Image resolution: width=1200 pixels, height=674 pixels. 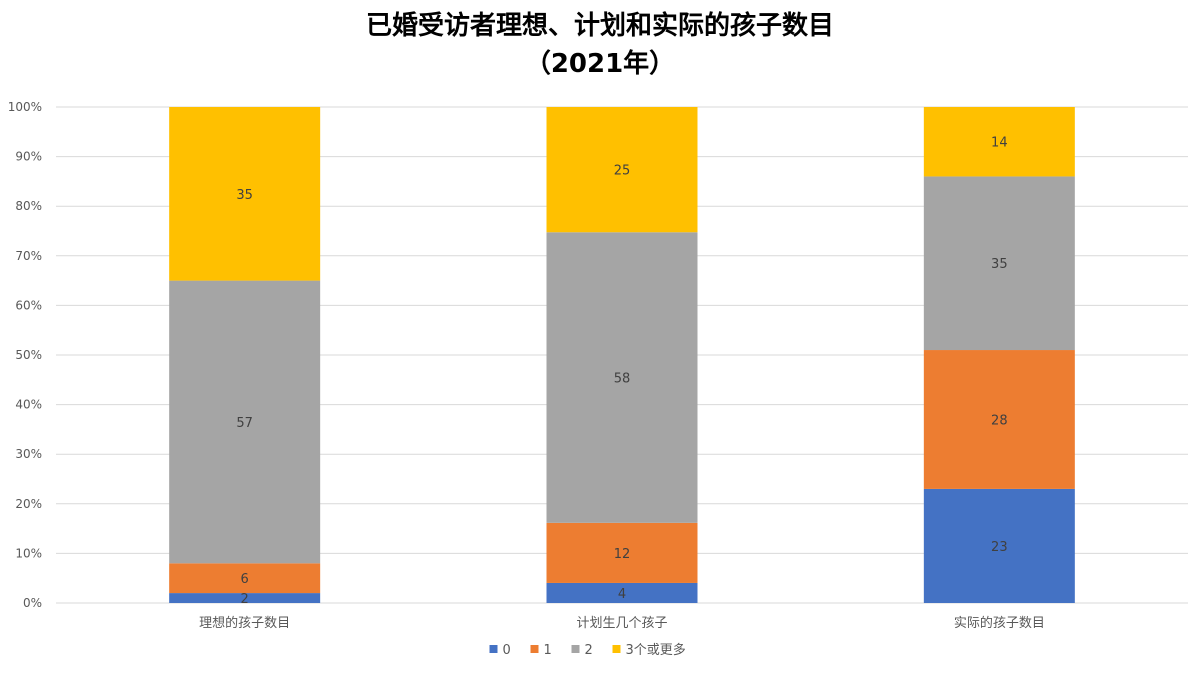 What do you see at coordinates (28, 305) in the screenshot?
I see `y-tick-label: 60%` at bounding box center [28, 305].